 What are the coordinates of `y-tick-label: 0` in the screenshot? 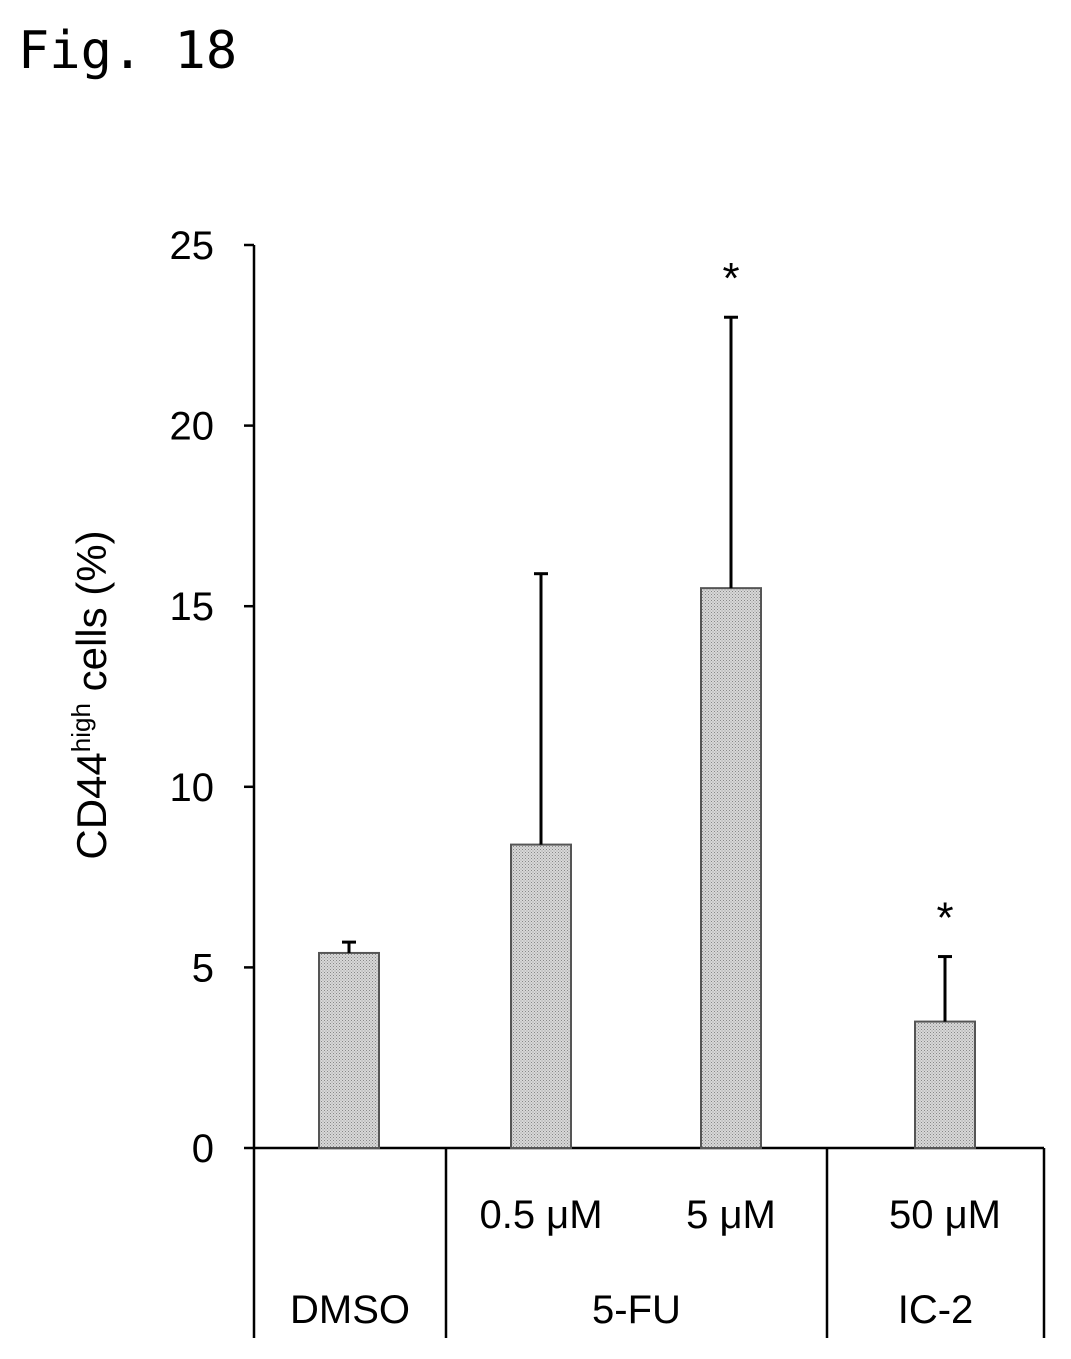 It's located at (203, 1149).